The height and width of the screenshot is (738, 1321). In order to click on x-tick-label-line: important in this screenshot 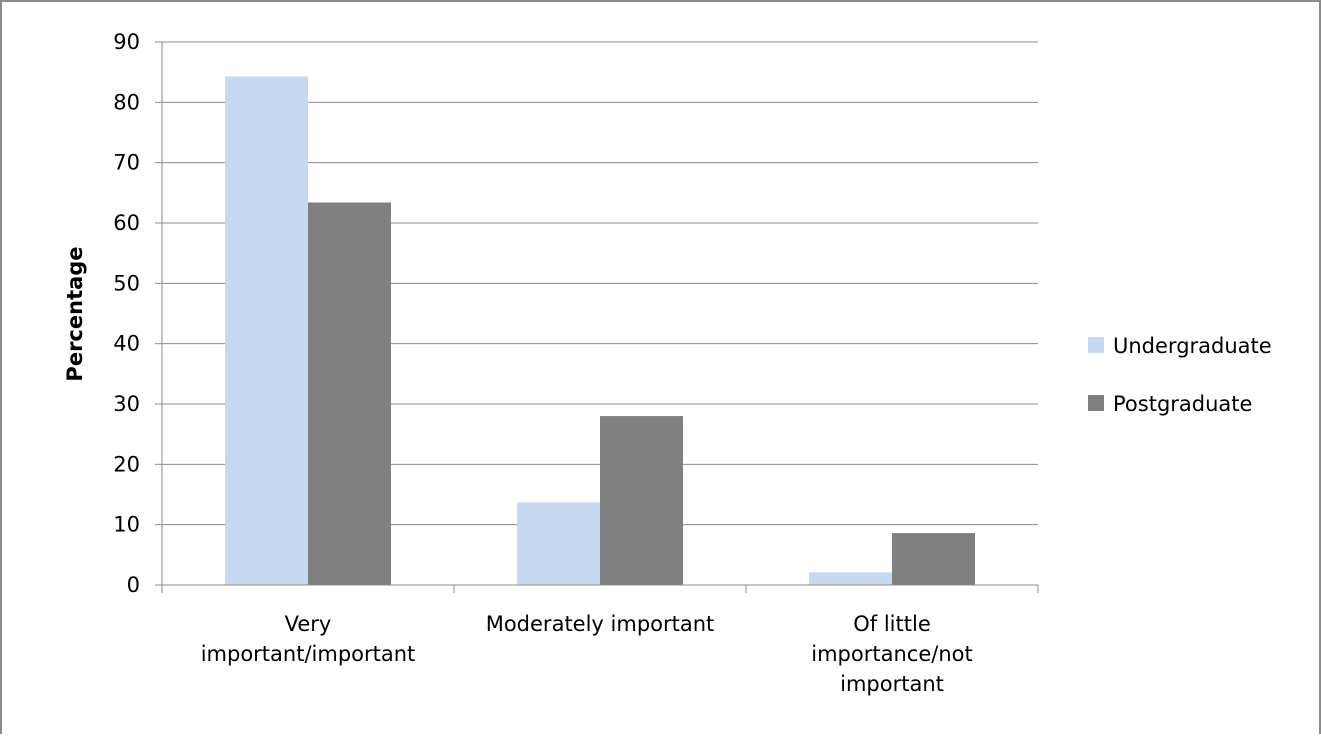, I will do `click(892, 684)`.